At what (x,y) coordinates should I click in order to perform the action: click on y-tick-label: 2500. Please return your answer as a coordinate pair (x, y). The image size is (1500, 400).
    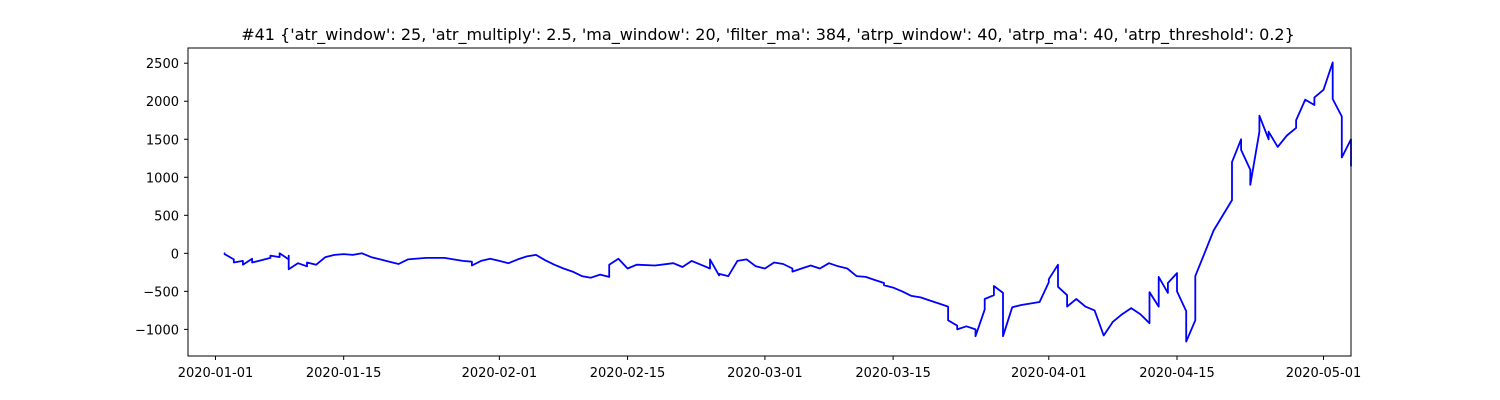
    Looking at the image, I should click on (162, 64).